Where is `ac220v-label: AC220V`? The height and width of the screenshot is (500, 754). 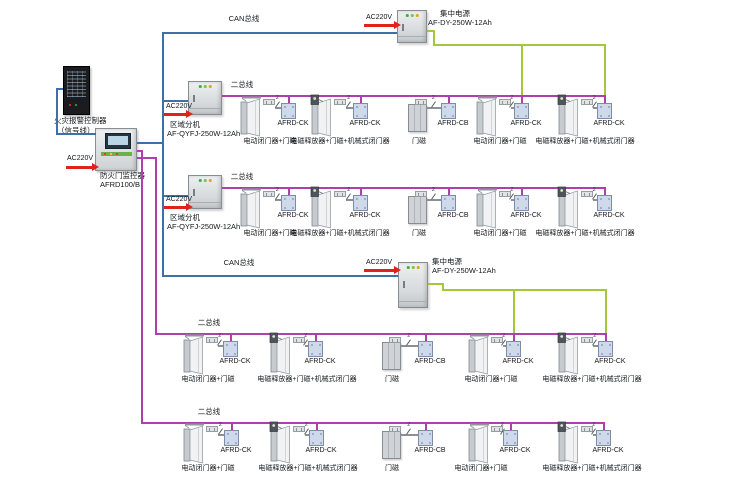
ac220v-label: AC220V is located at coordinates (80, 158).